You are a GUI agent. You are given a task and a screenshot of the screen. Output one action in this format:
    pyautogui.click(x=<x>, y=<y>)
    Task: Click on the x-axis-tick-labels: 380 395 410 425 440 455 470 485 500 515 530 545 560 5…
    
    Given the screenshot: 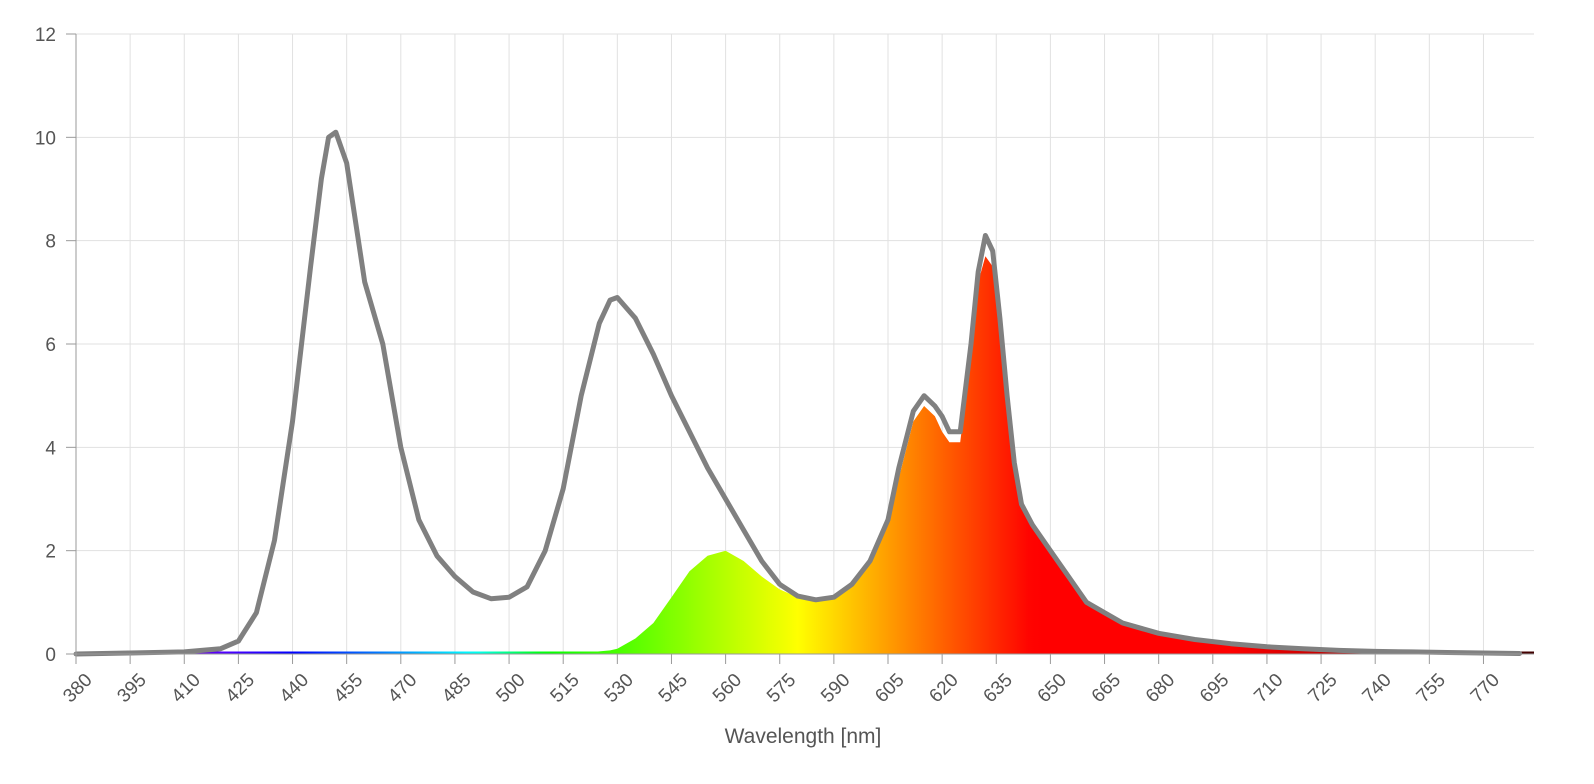 What is the action you would take?
    pyautogui.click(x=781, y=688)
    